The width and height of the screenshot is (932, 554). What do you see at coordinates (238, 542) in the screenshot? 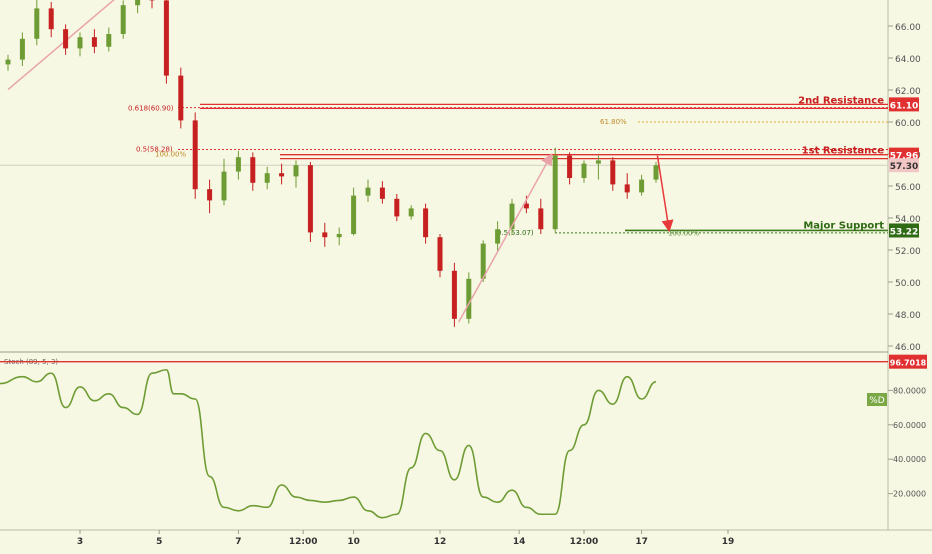
I see `time-tick-label: 7` at bounding box center [238, 542].